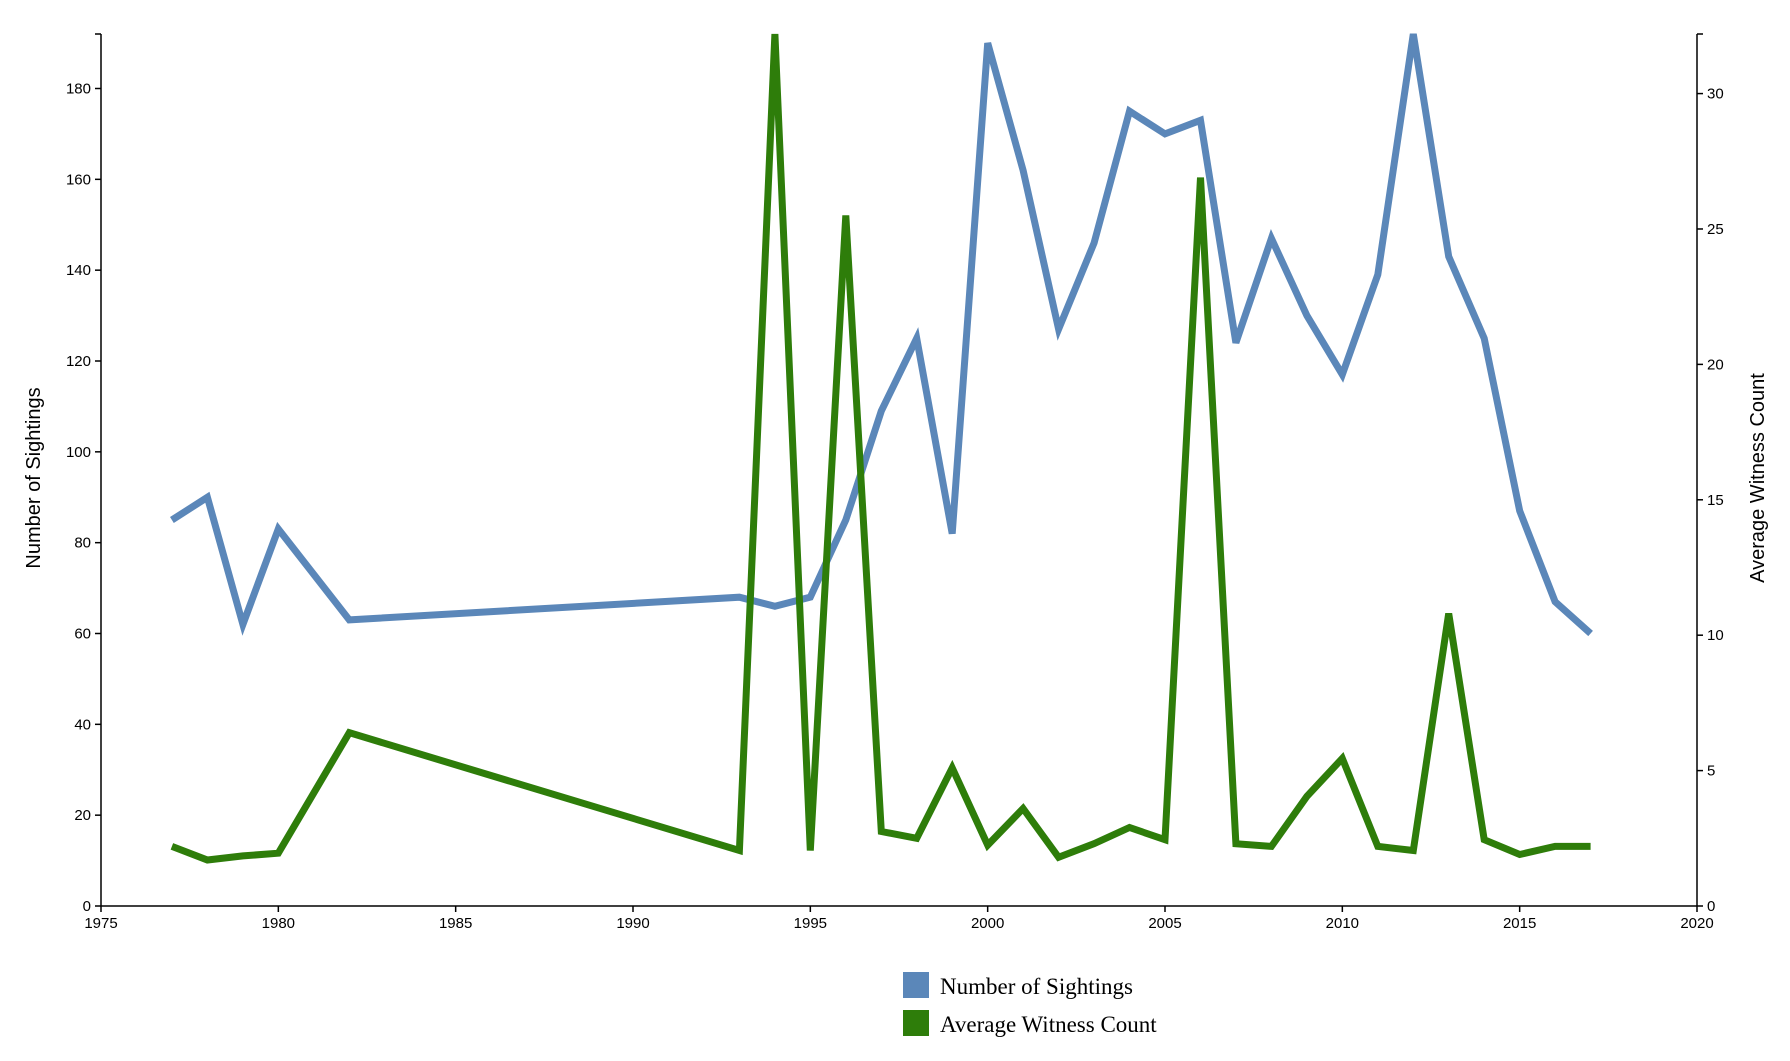 The width and height of the screenshot is (1790, 1061). I want to click on y-tick-label: 100, so click(78, 452).